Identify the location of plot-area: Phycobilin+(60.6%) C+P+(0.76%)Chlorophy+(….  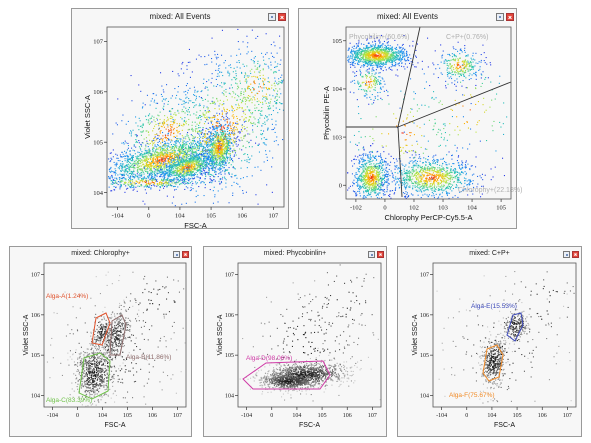
(434, 112).